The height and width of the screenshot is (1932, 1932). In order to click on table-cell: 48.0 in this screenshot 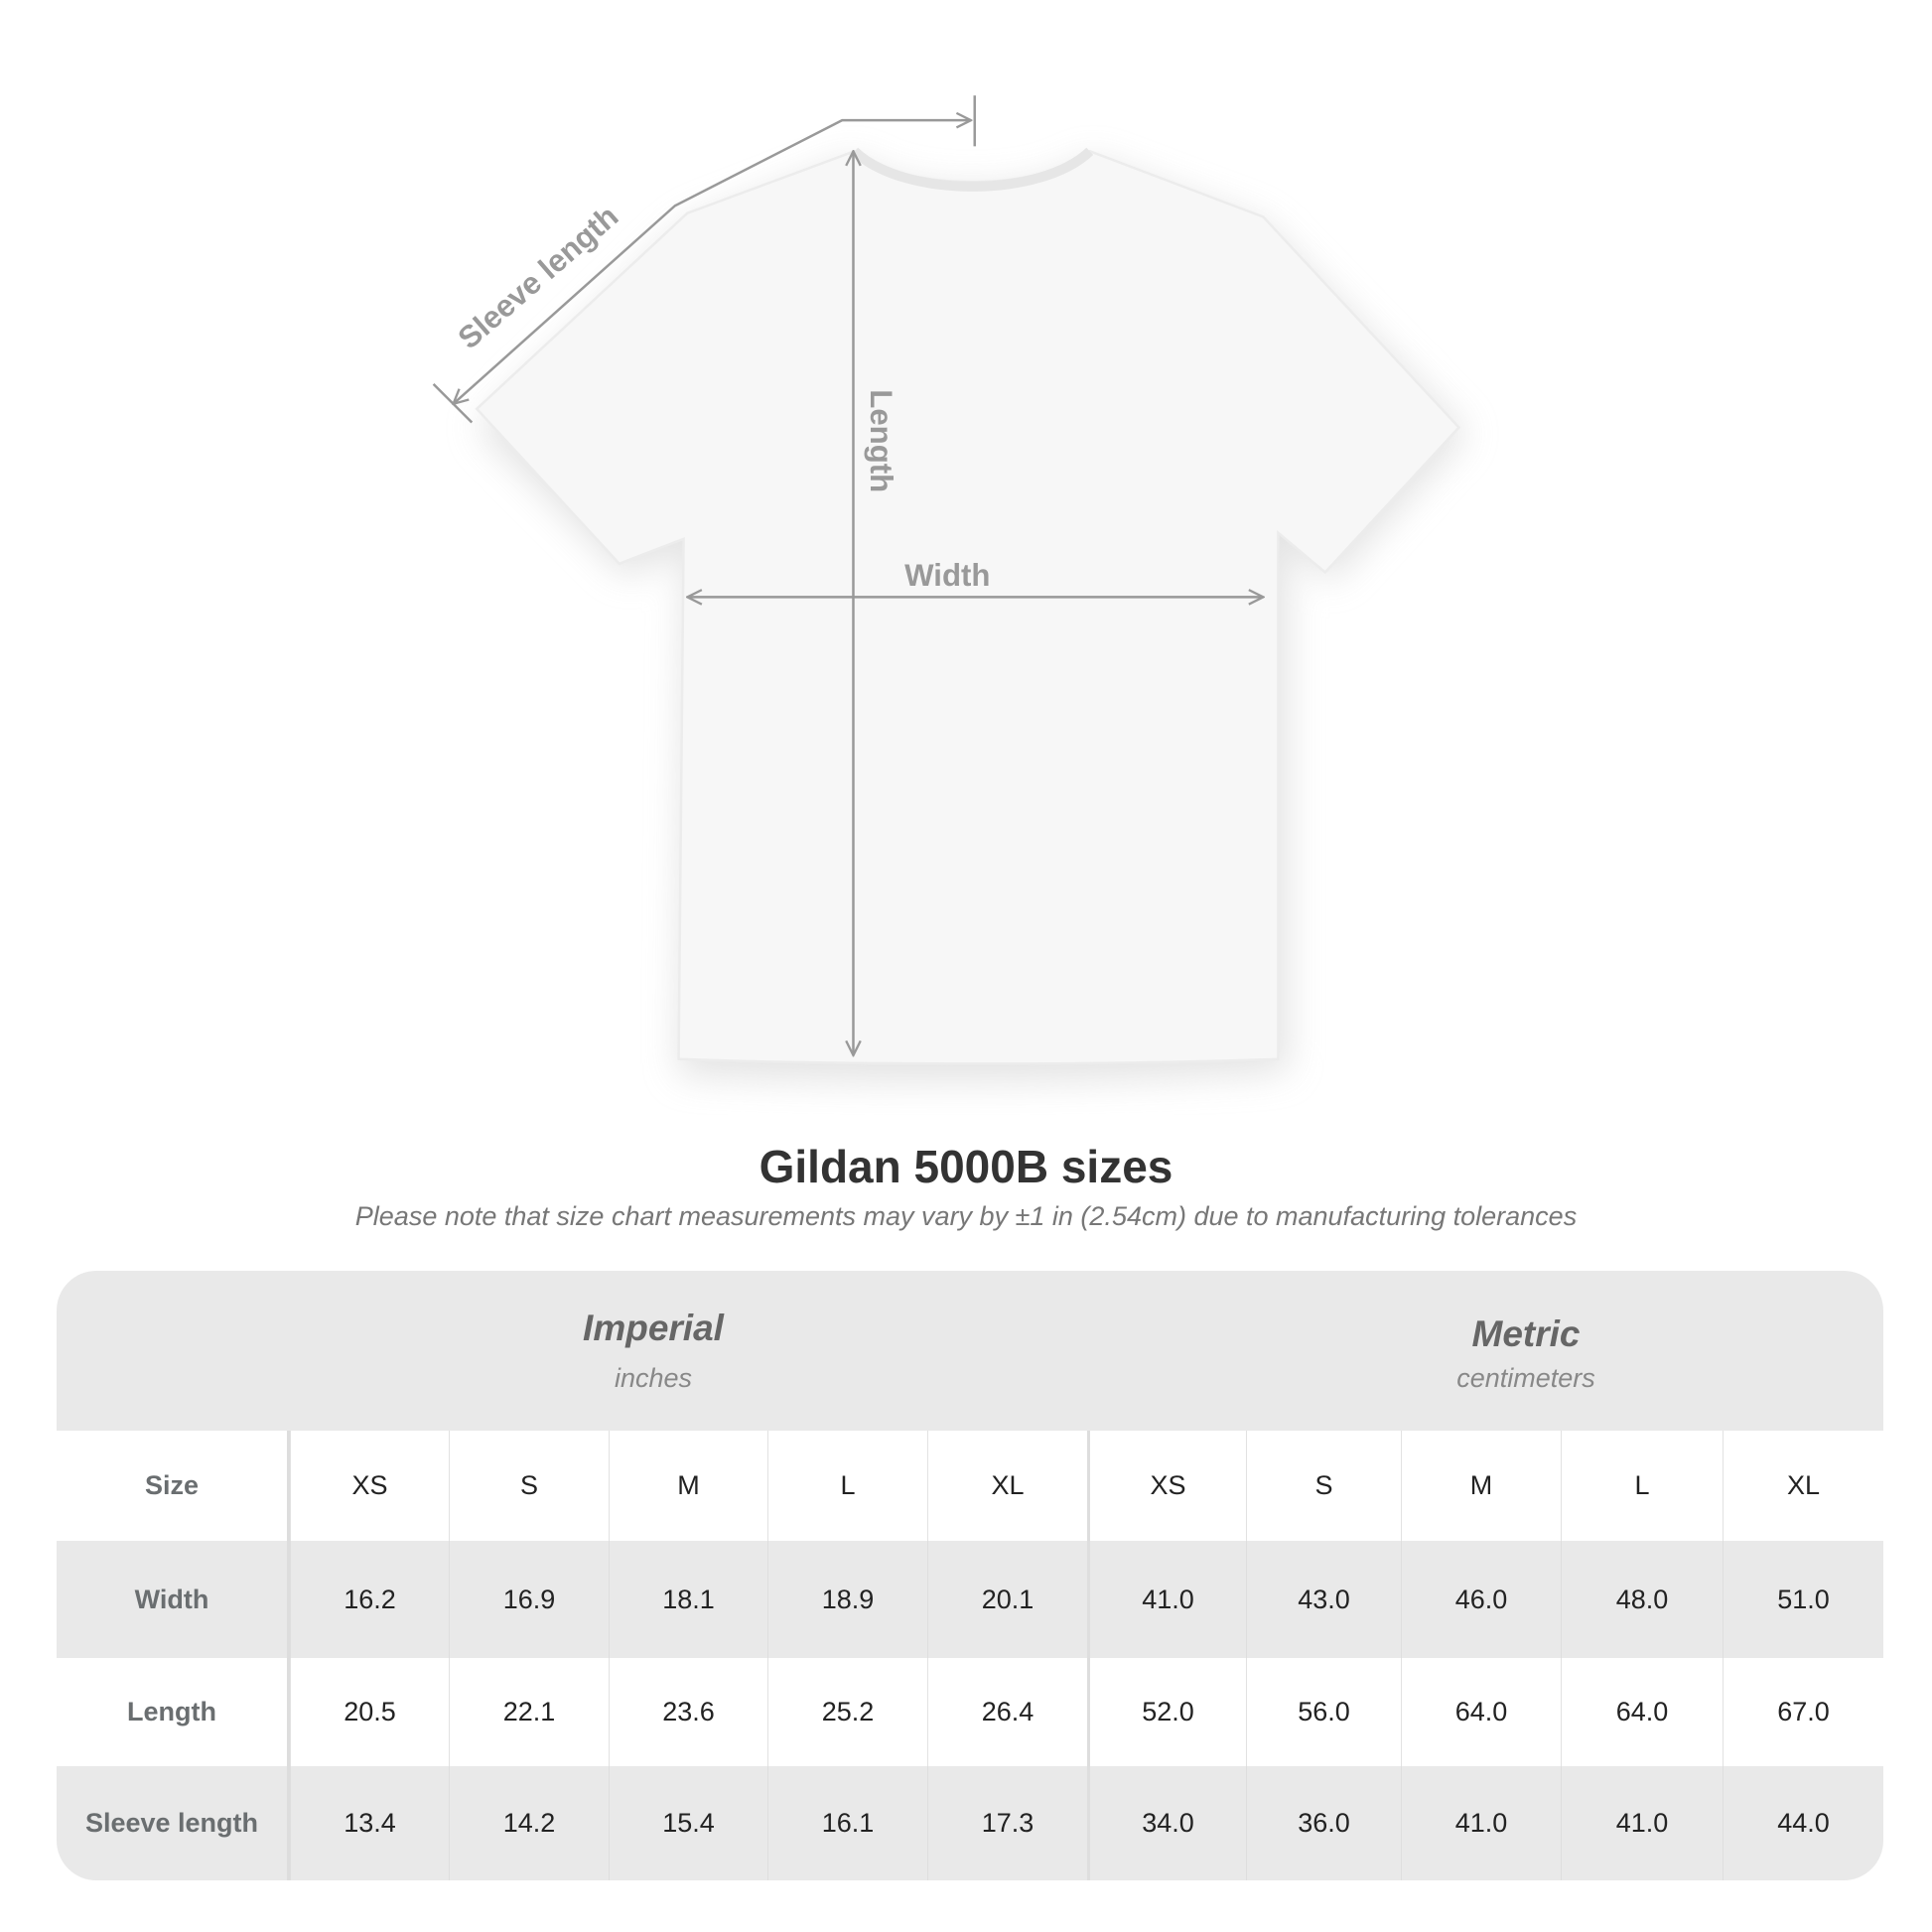, I will do `click(1642, 1600)`.